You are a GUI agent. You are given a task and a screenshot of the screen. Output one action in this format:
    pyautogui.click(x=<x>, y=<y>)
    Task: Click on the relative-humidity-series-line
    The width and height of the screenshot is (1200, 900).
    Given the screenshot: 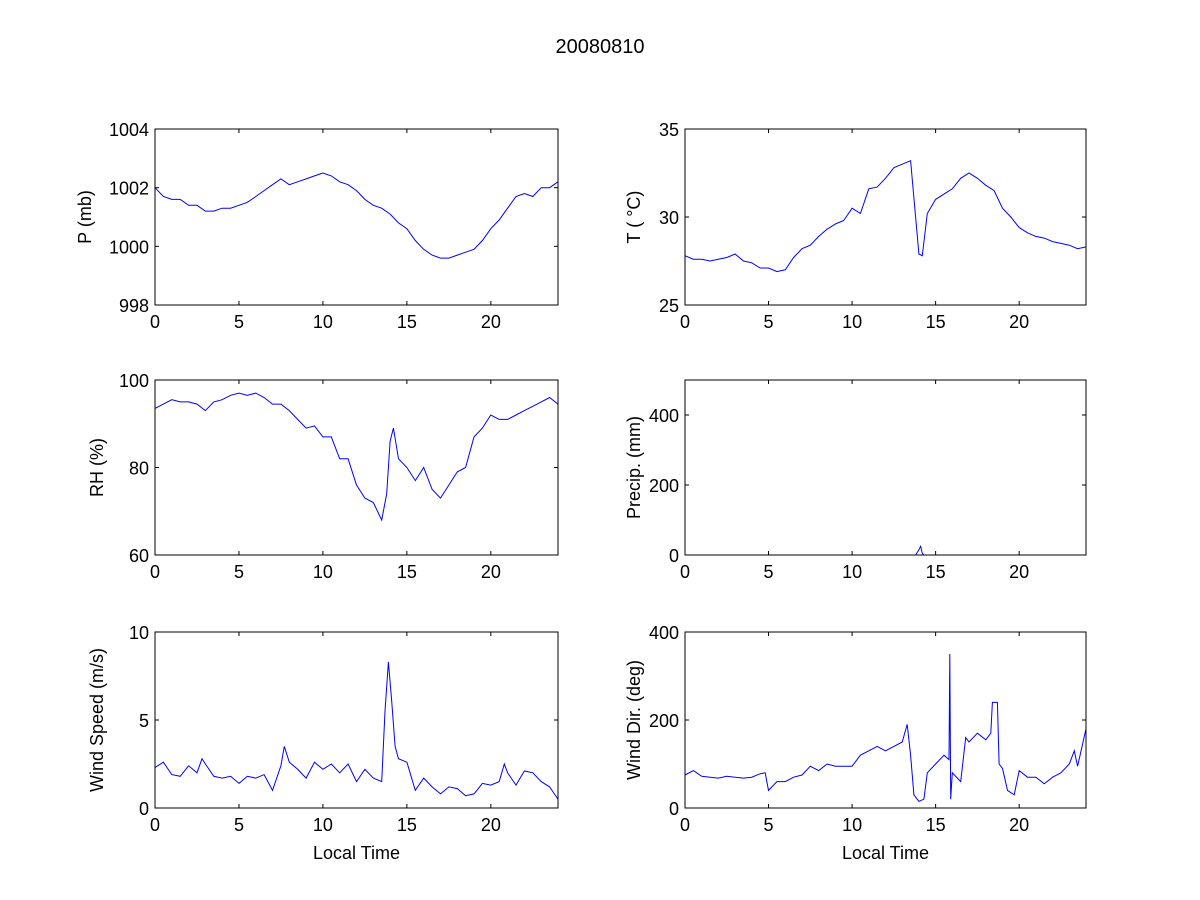 What is the action you would take?
    pyautogui.click(x=356, y=457)
    